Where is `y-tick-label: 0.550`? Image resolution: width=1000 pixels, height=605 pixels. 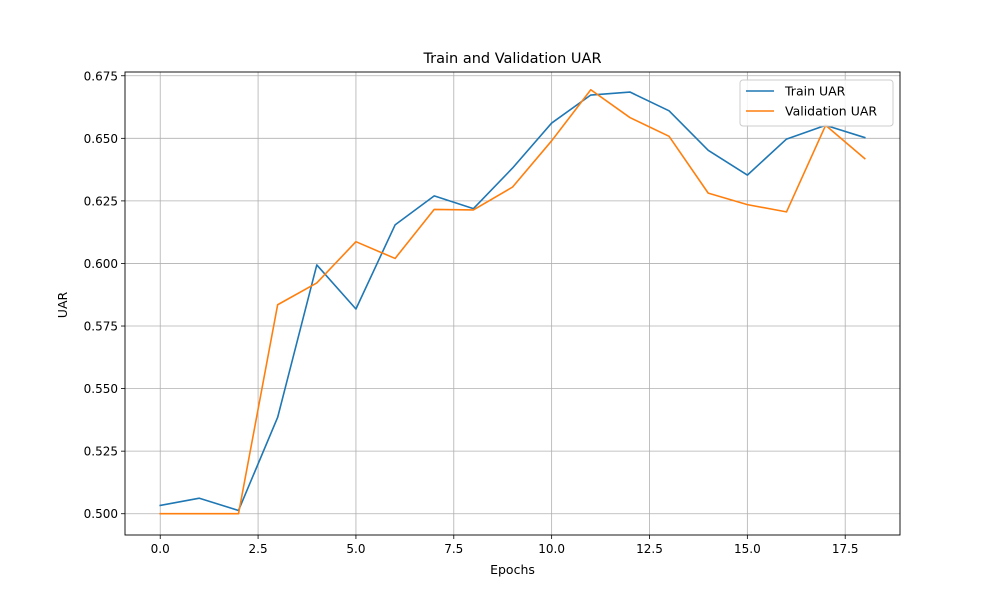 y-tick-label: 0.550 is located at coordinates (101, 389).